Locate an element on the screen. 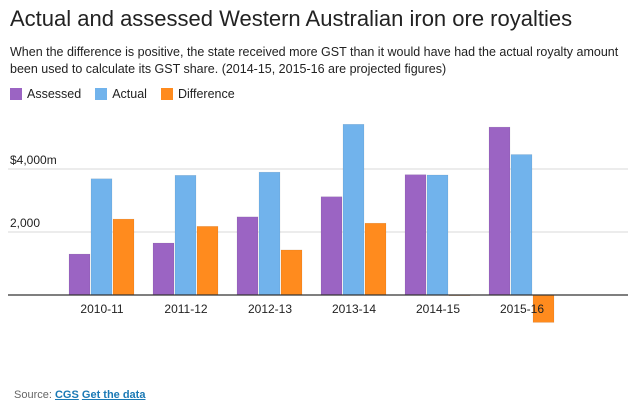  legend-item-difference: Difference is located at coordinates (197, 94).